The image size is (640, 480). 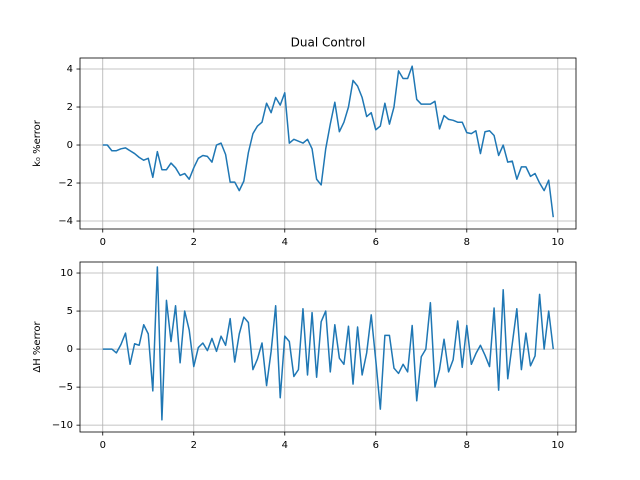 What do you see at coordinates (70, 311) in the screenshot?
I see `y-tick-label: 5` at bounding box center [70, 311].